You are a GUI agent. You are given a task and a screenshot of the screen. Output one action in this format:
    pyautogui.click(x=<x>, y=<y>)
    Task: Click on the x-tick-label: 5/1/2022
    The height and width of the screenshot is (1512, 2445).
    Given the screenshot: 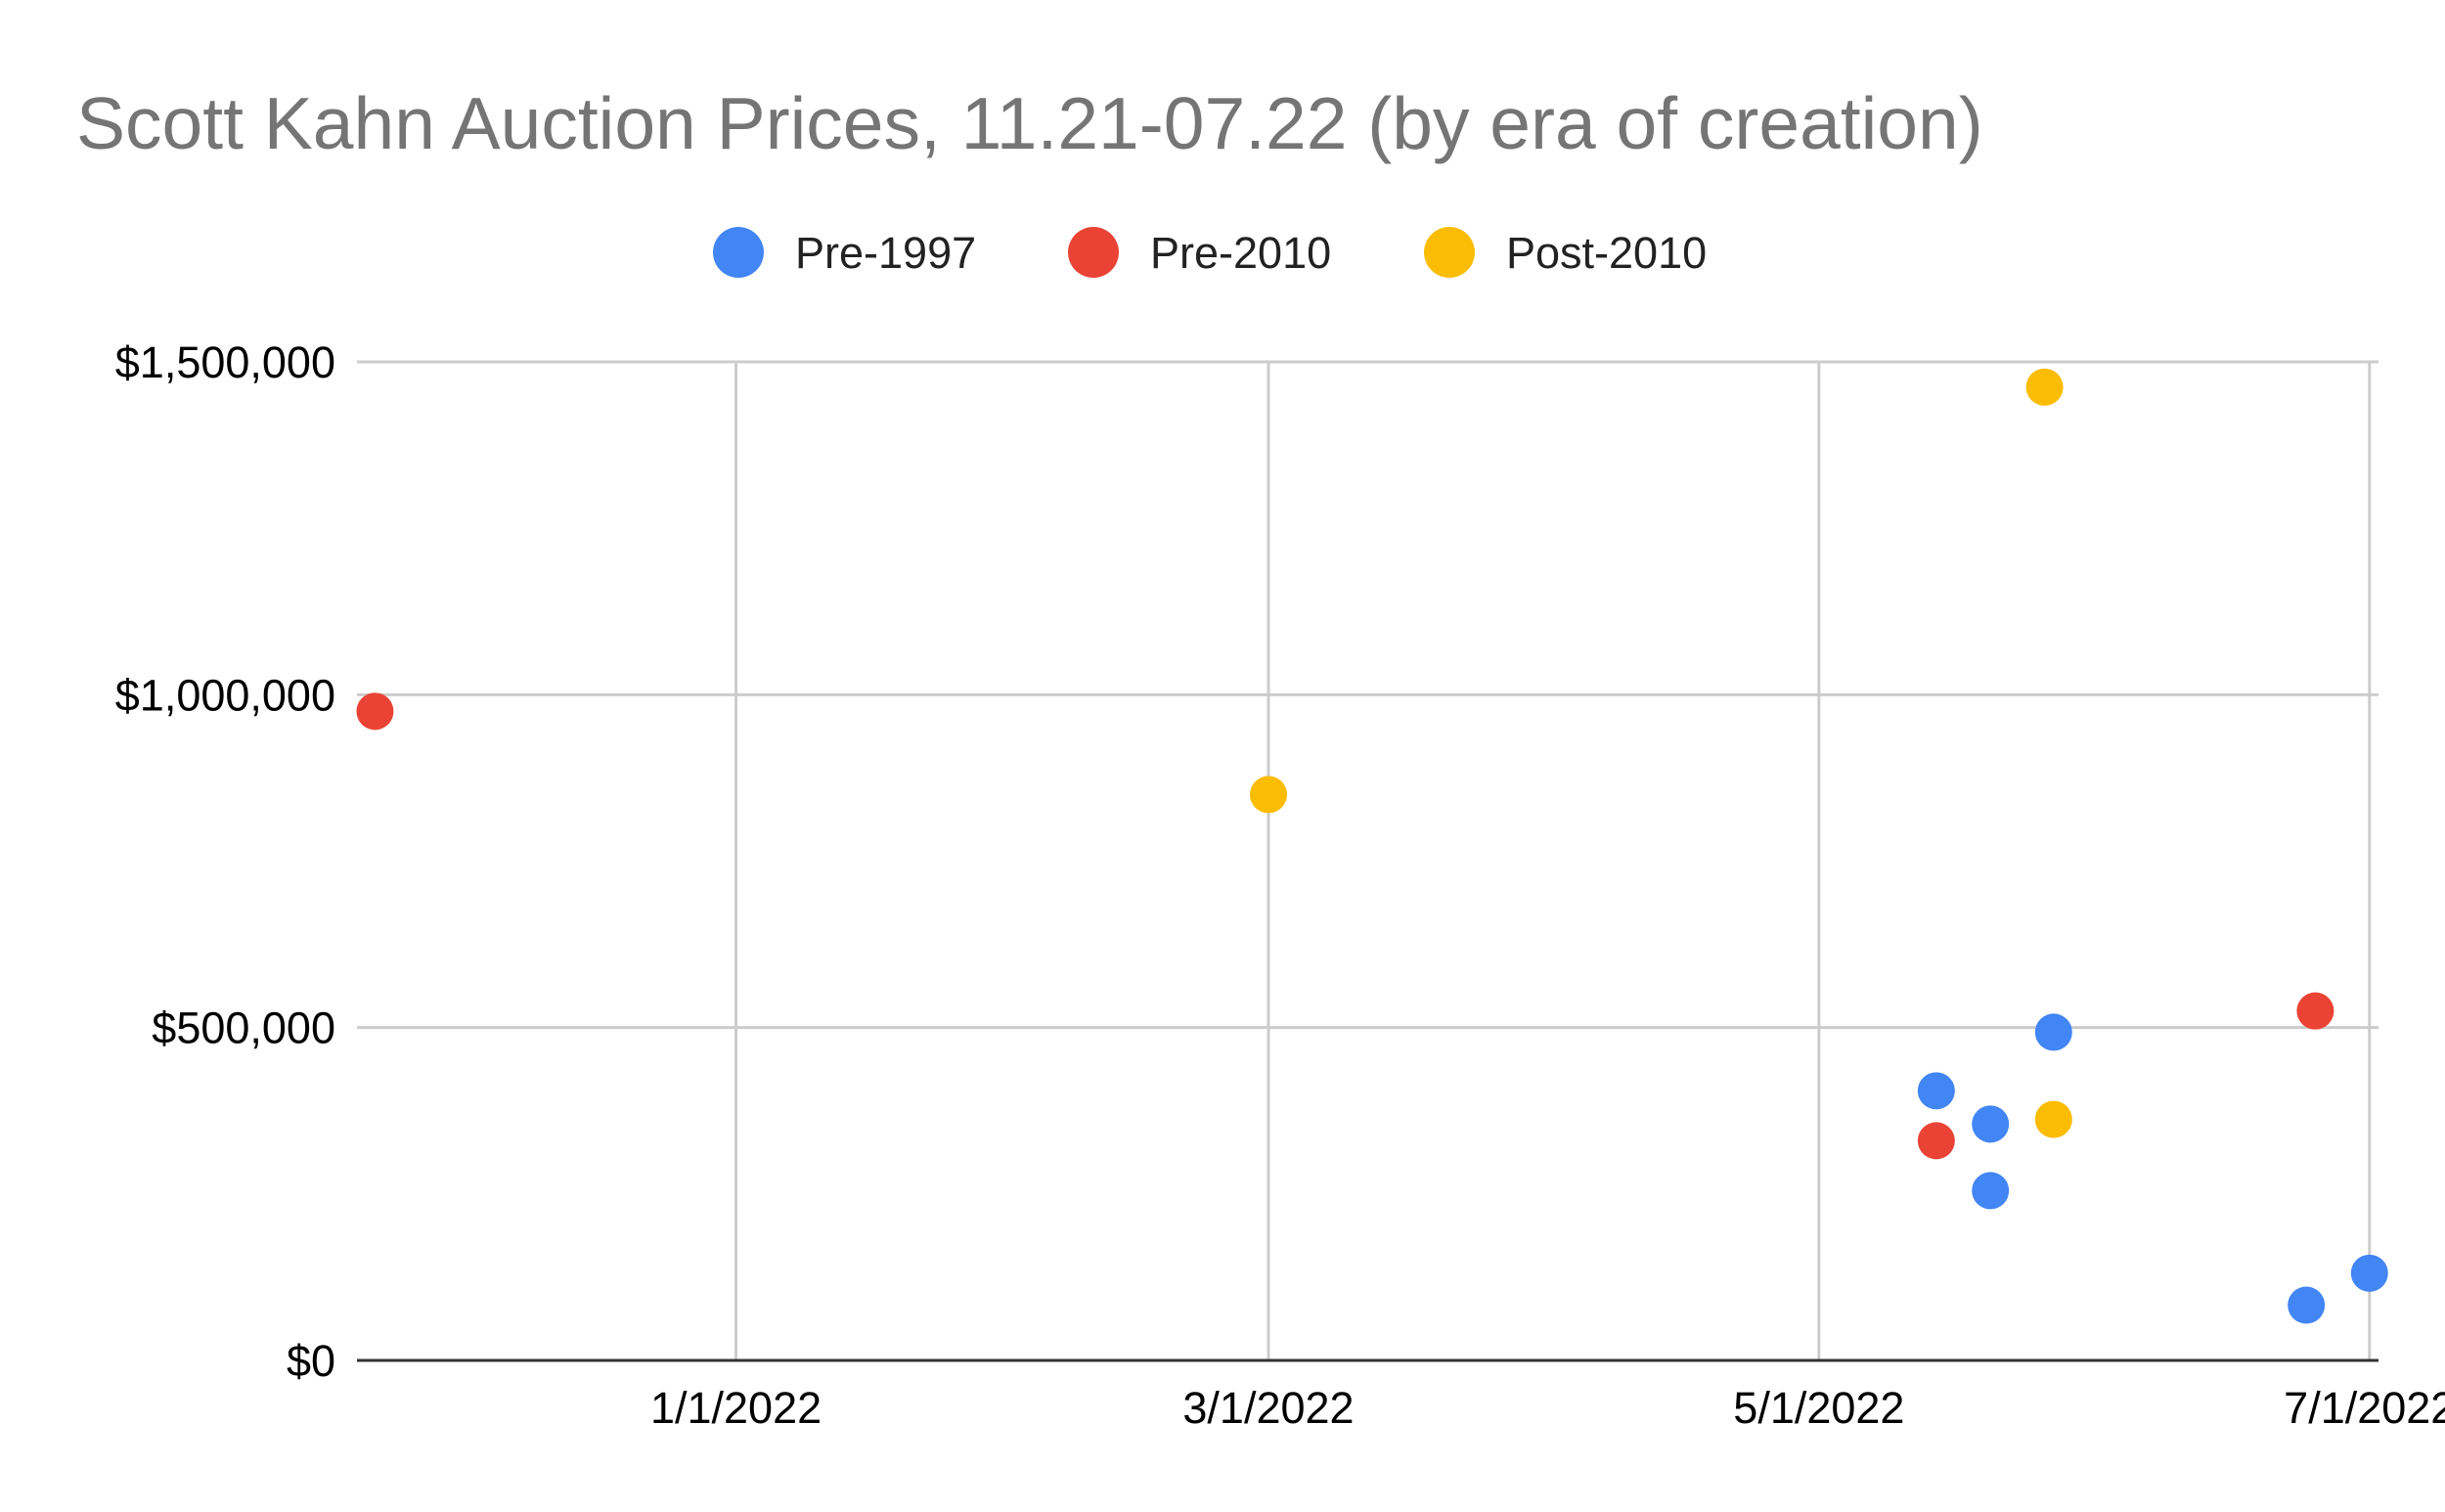 What is the action you would take?
    pyautogui.click(x=1818, y=1408)
    